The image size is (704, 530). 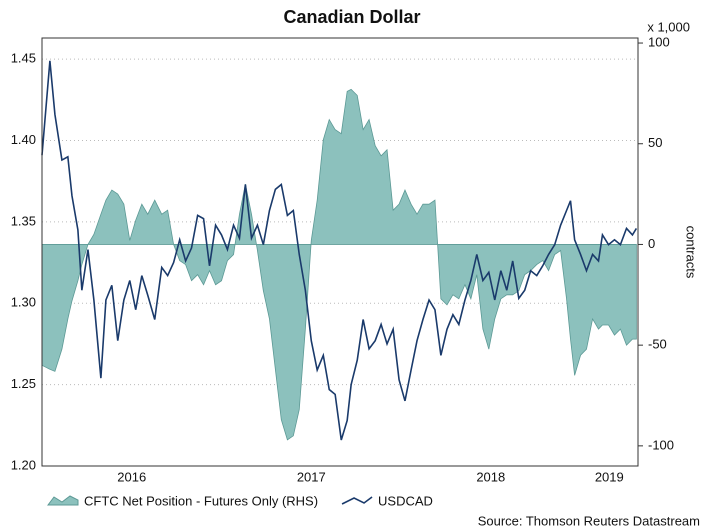 What do you see at coordinates (311, 476) in the screenshot?
I see `x-tick-label: 2017` at bounding box center [311, 476].